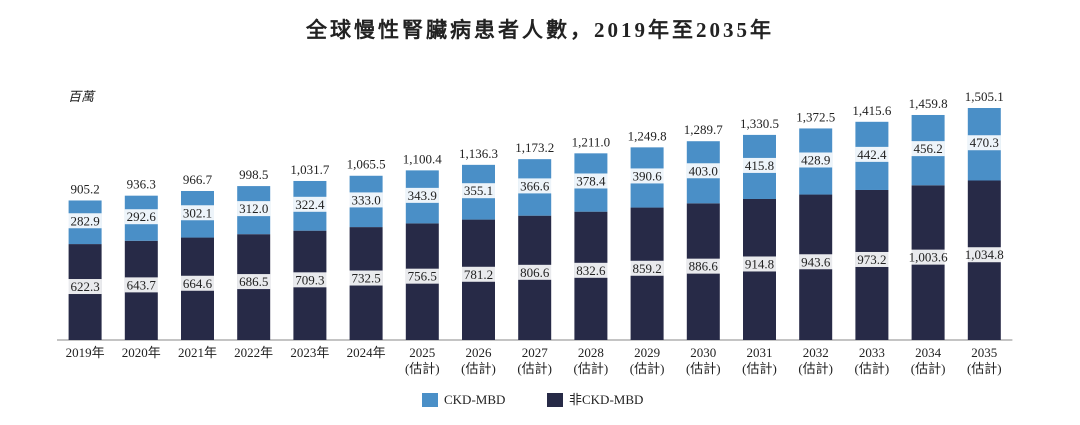 Image resolution: width=1080 pixels, height=425 pixels. I want to click on total-label: 1,372.5, so click(815, 116).